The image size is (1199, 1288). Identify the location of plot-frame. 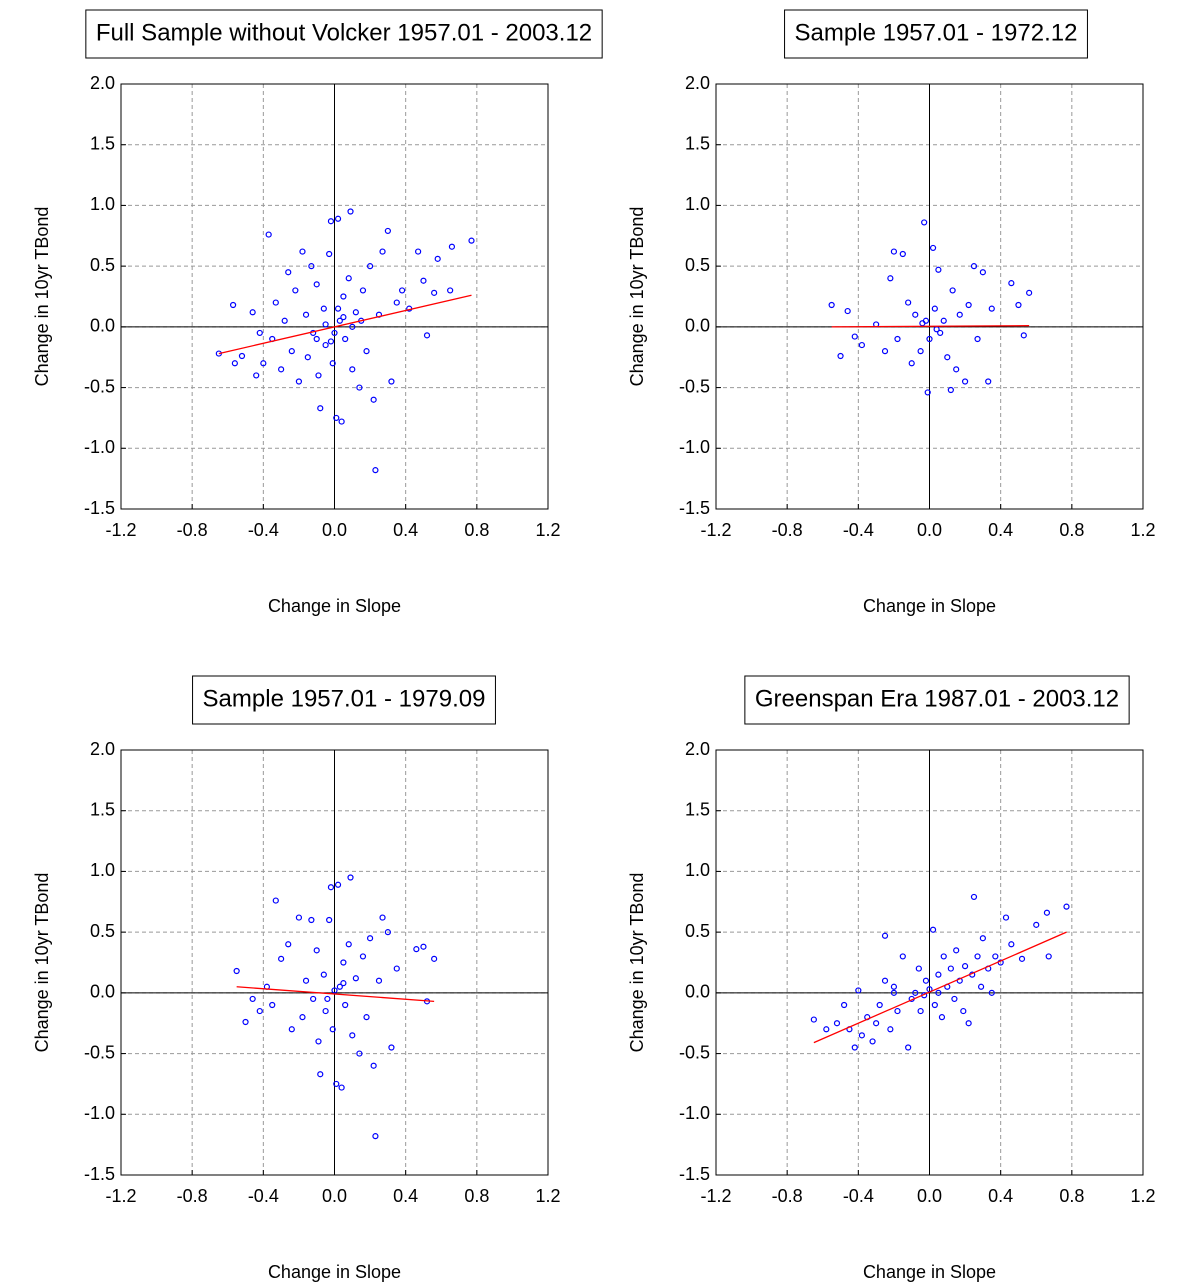
(929, 962).